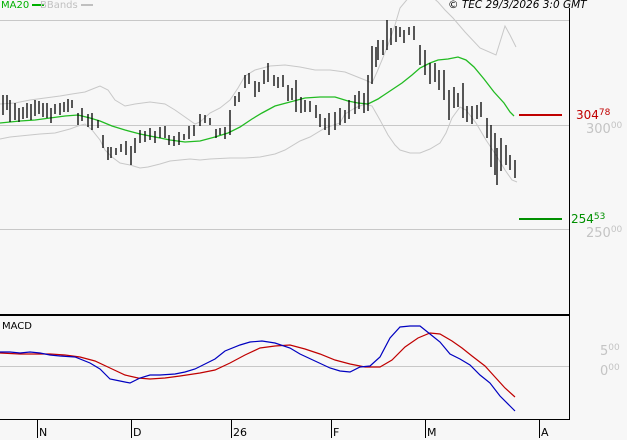 This screenshot has height=440, width=627. I want to click on resistance-price-label: 30478, so click(593, 115).